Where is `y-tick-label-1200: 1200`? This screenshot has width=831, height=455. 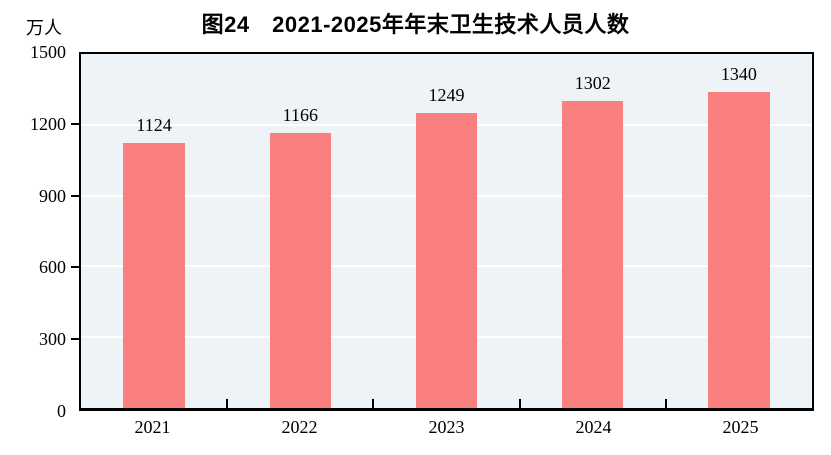
y-tick-label-1200: 1200 is located at coordinates (48, 123).